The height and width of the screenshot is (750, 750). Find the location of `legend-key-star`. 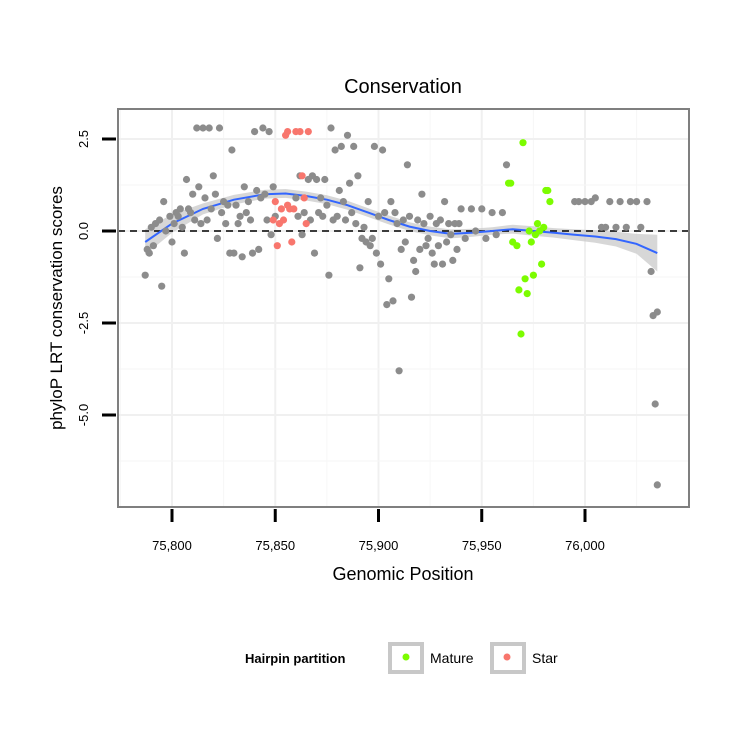

legend-key-star is located at coordinates (508, 658).